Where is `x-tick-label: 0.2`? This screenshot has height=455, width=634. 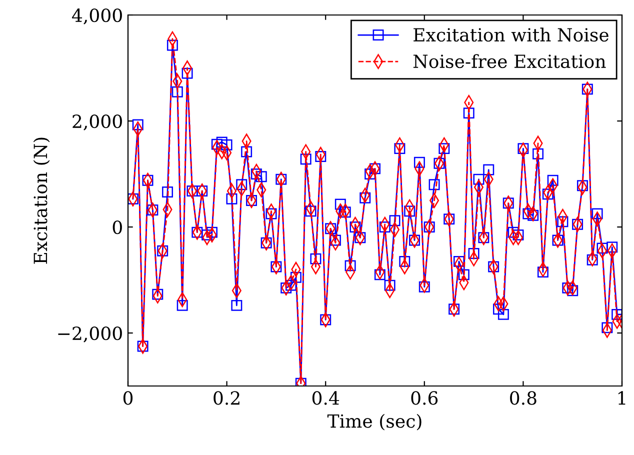 x-tick-label: 0.2 is located at coordinates (227, 398).